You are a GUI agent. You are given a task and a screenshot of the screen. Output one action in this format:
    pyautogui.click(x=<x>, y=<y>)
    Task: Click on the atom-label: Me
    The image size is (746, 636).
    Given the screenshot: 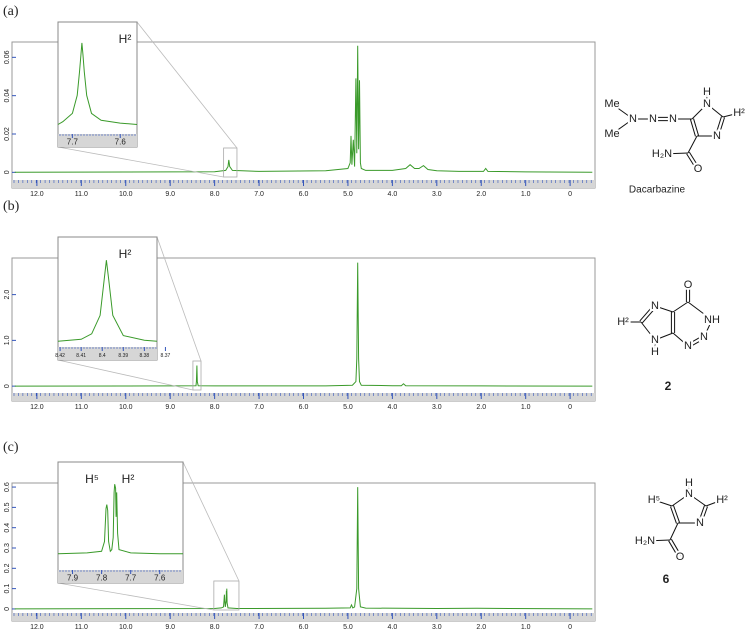 What is the action you would take?
    pyautogui.click(x=611, y=134)
    